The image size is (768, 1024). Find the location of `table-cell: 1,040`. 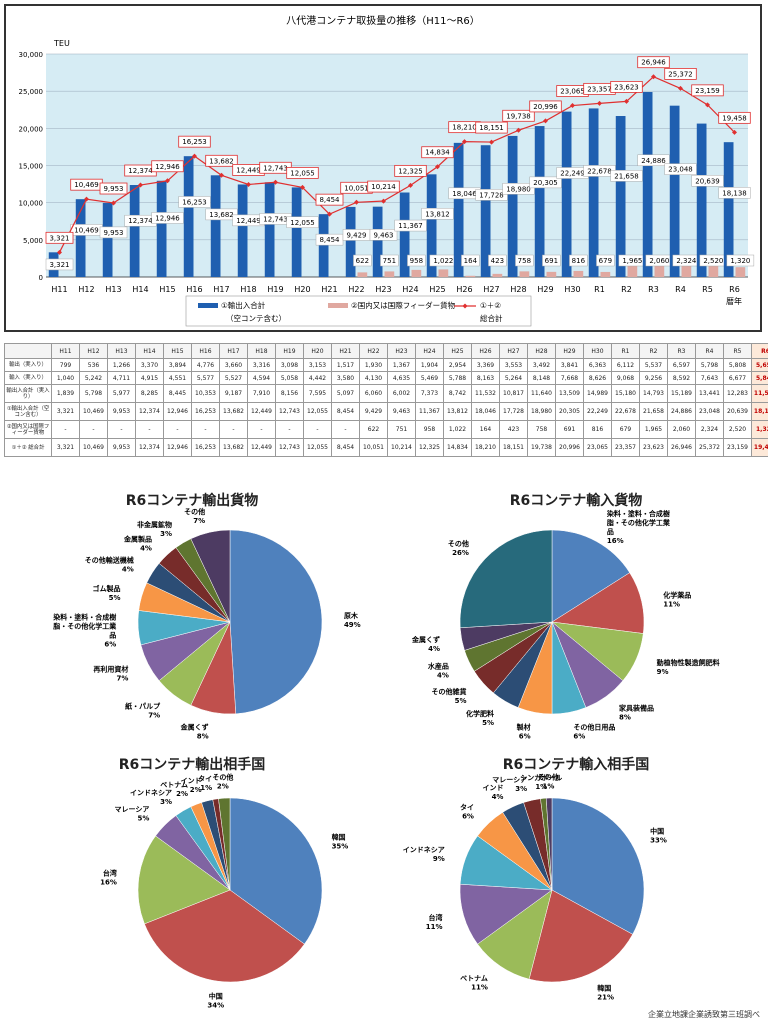

table-cell: 1,040 is located at coordinates (65, 378).